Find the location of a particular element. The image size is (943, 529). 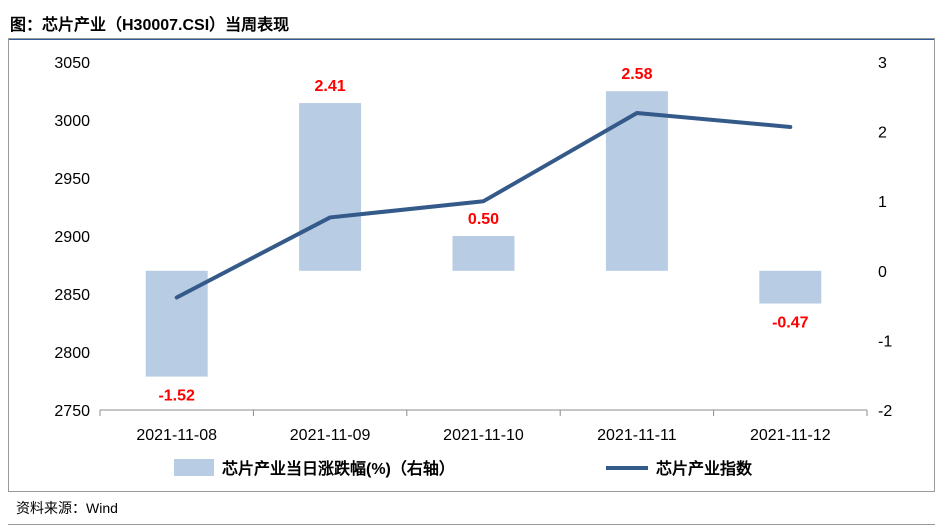

x-axis-category-label: 2021-11-11 is located at coordinates (637, 435).